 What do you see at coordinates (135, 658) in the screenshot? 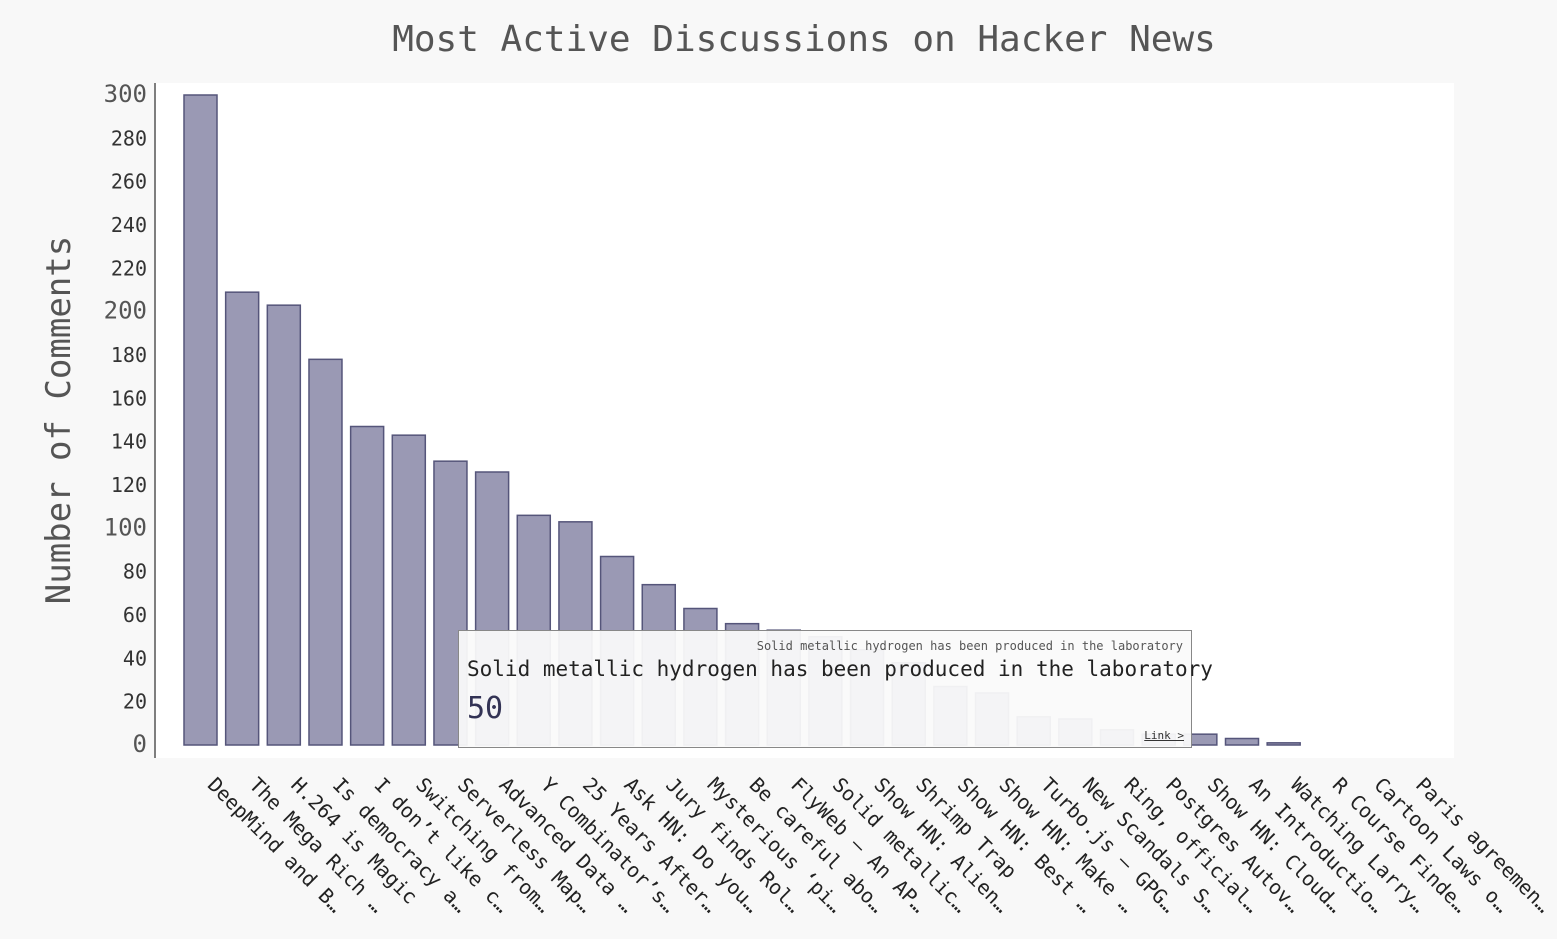
I see `y-tick-label: 40` at bounding box center [135, 658].